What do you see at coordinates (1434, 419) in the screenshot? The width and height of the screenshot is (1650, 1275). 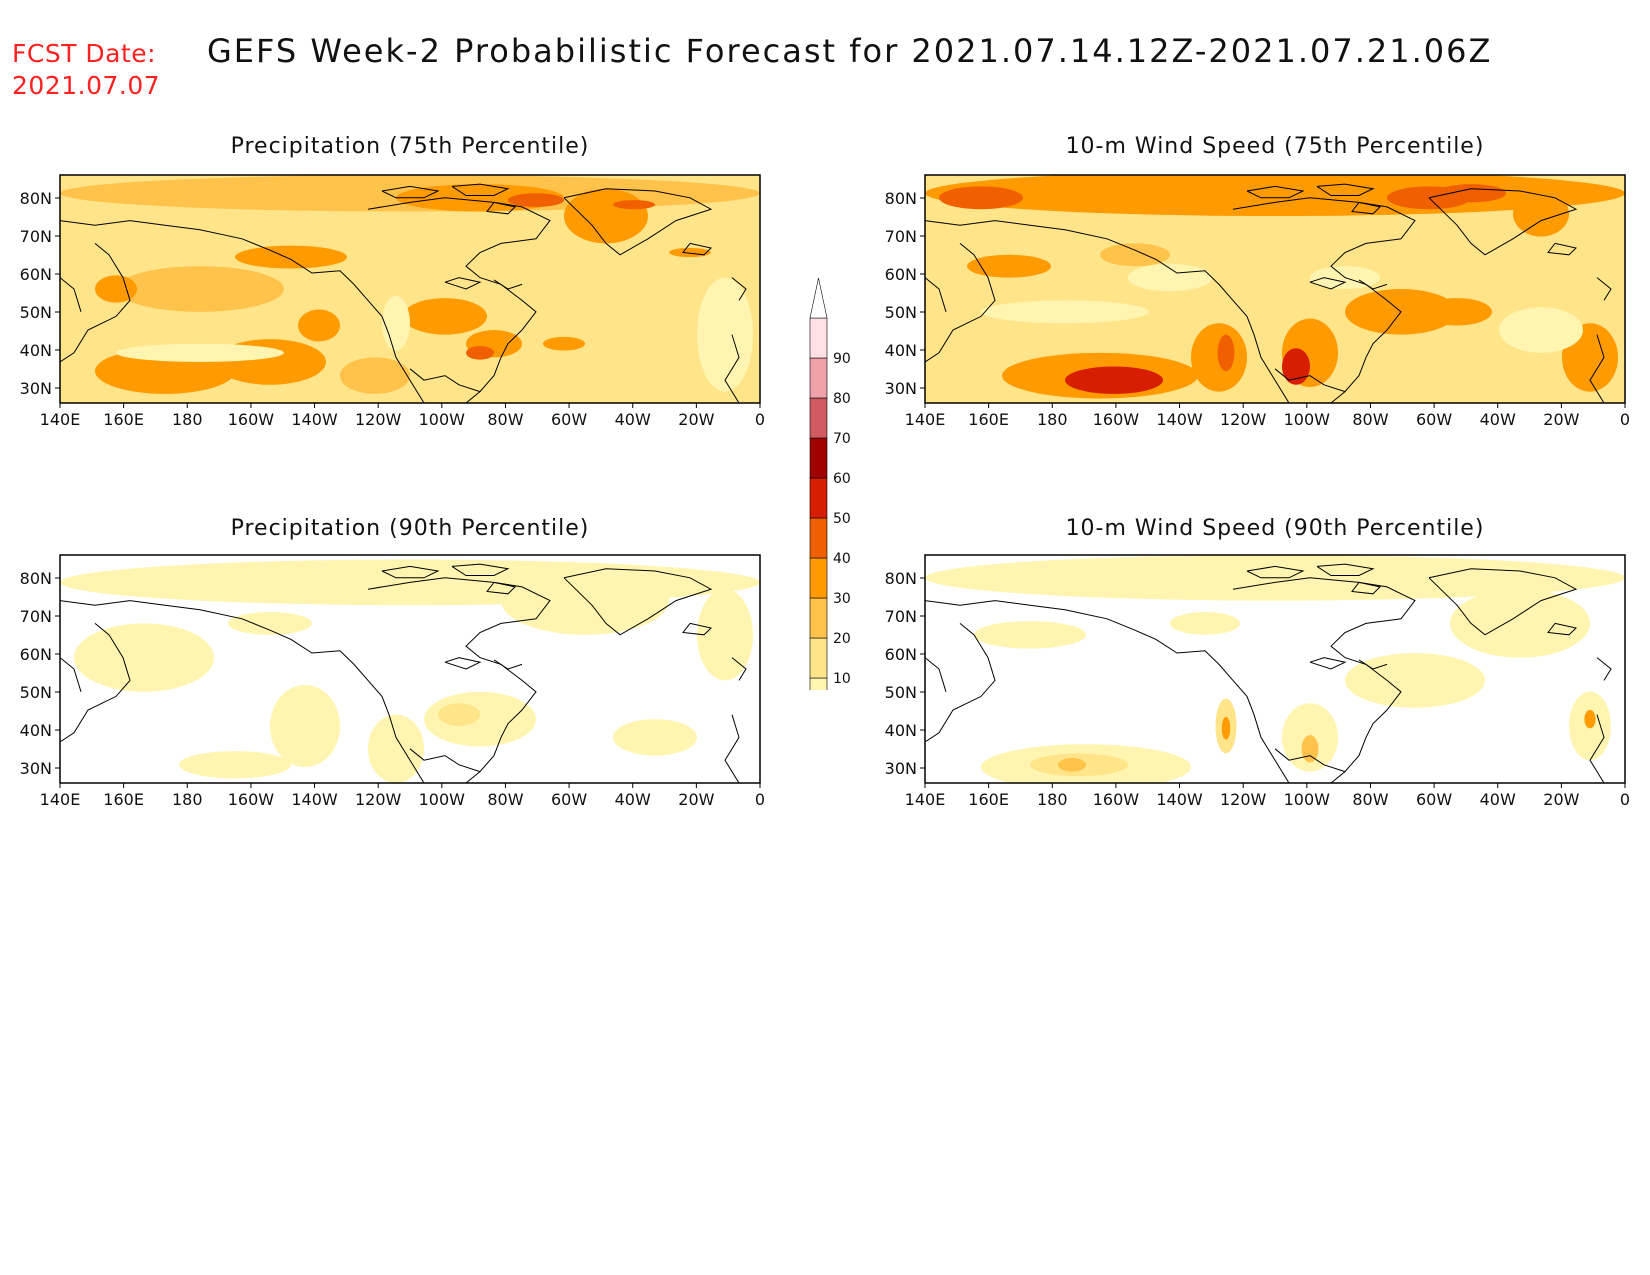 I see `lon-tick-label: 60W` at bounding box center [1434, 419].